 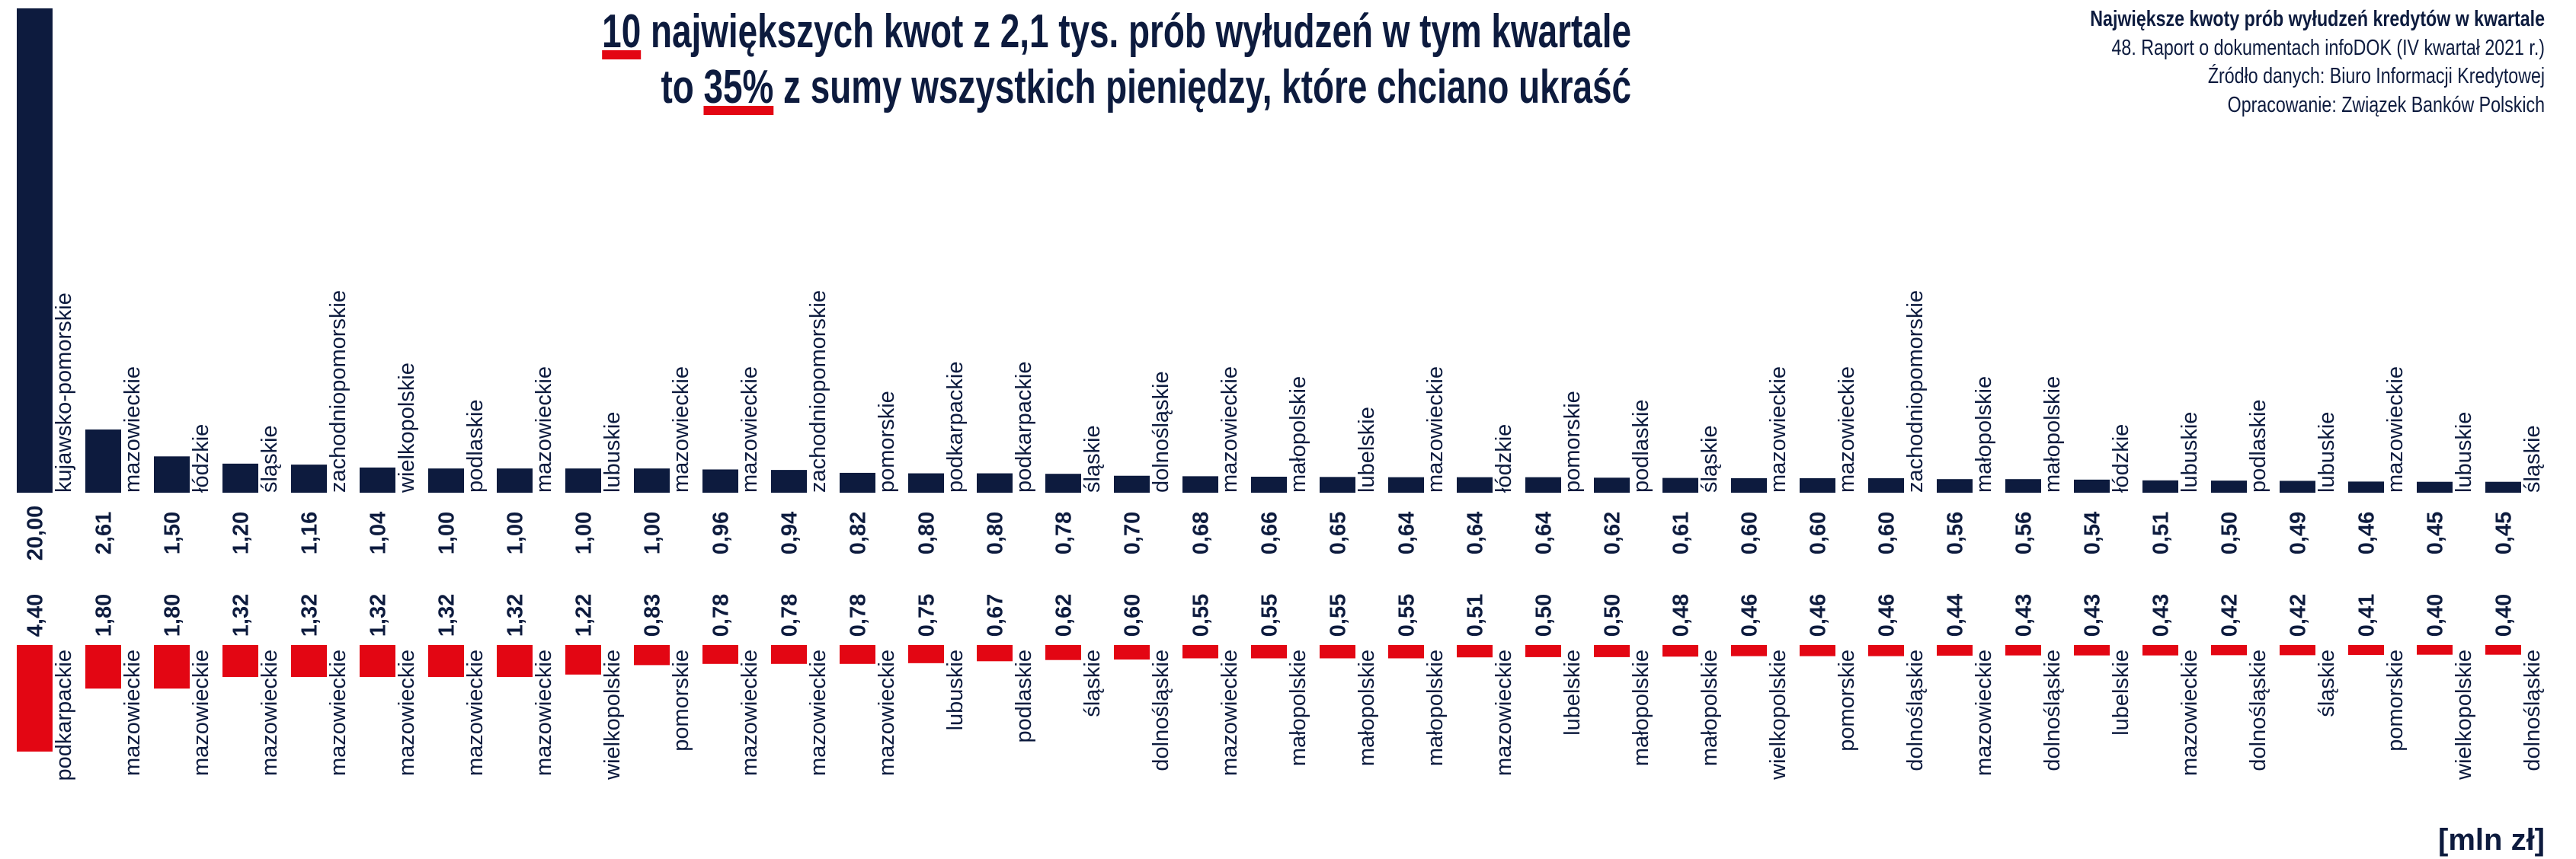 I want to click on value-label: 0,46, so click(x=1887, y=615).